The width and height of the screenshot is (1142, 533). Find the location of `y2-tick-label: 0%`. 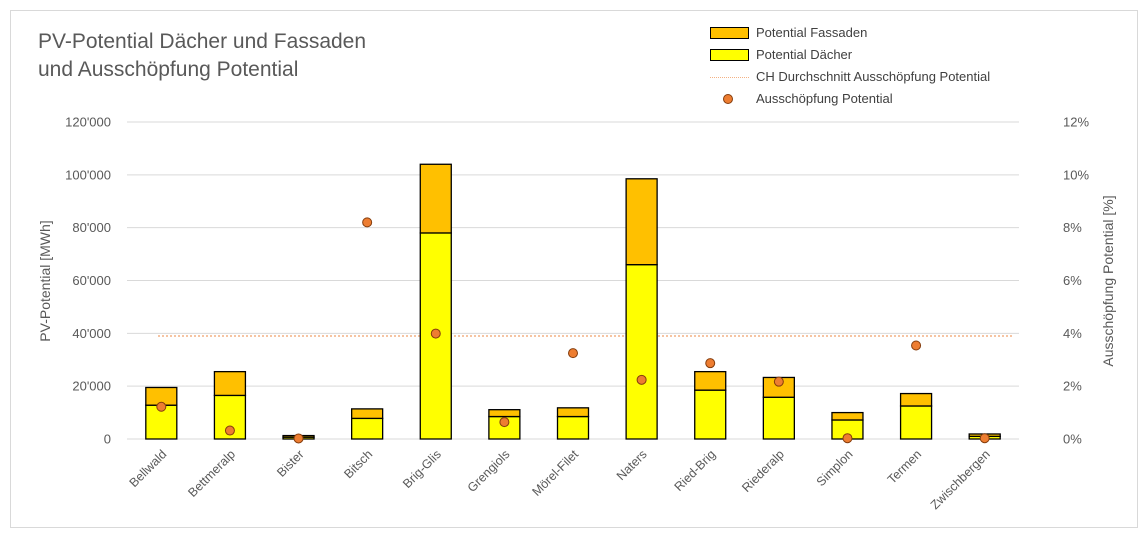

y2-tick-label: 0% is located at coordinates (1072, 439).